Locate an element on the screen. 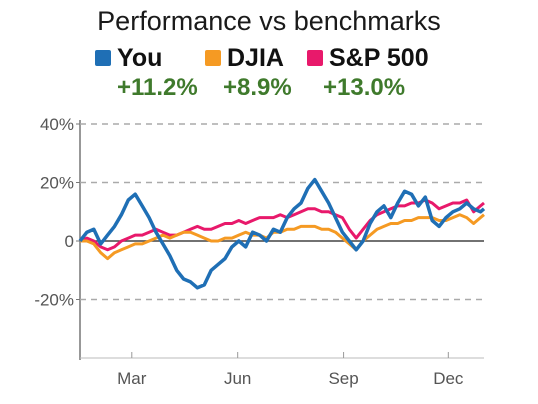 This screenshot has height=404, width=538. legend-label-djia: DJIA is located at coordinates (255, 57).